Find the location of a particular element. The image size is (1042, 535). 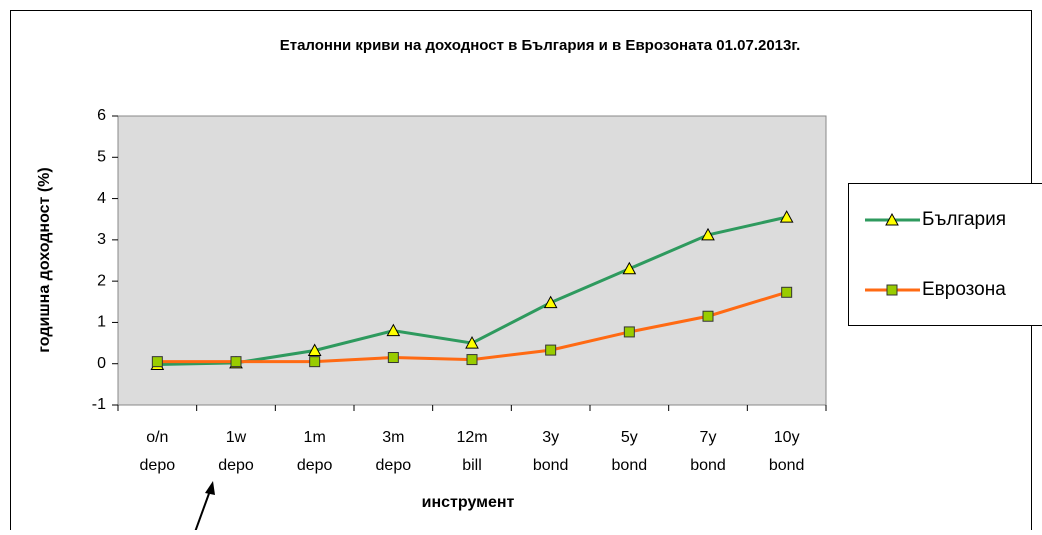

legend is located at coordinates (945, 255).